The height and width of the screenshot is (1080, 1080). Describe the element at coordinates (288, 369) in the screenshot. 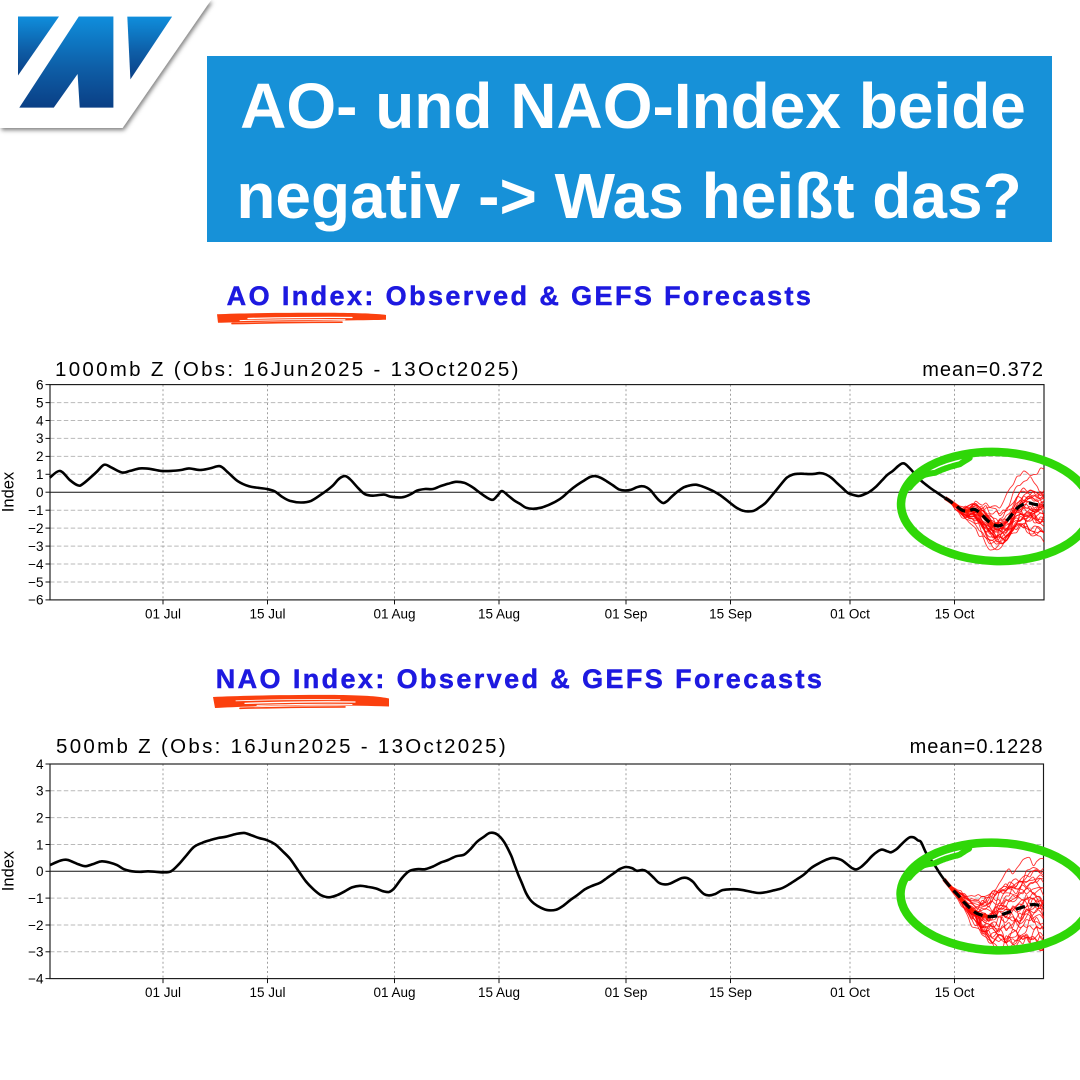

I see `svg-text:1000mb Z (Obs: 16Jun2025 - 13O: 1000mb Z (Obs: 16Jun2025 - 13Oct2025)` at that location.